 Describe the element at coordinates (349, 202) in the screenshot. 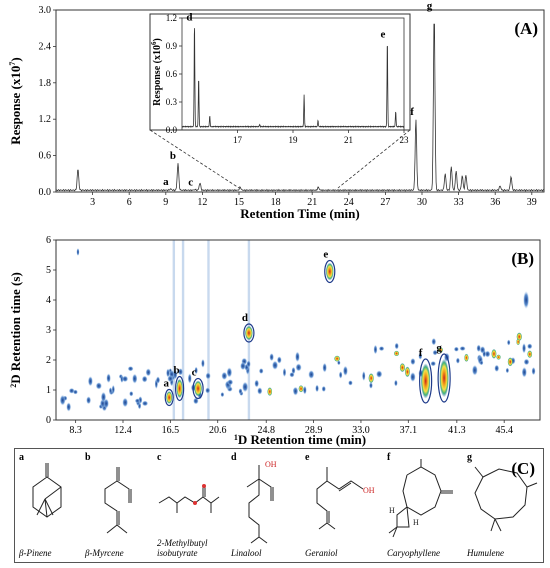

I see `panel-a-xtick-label: 24` at that location.